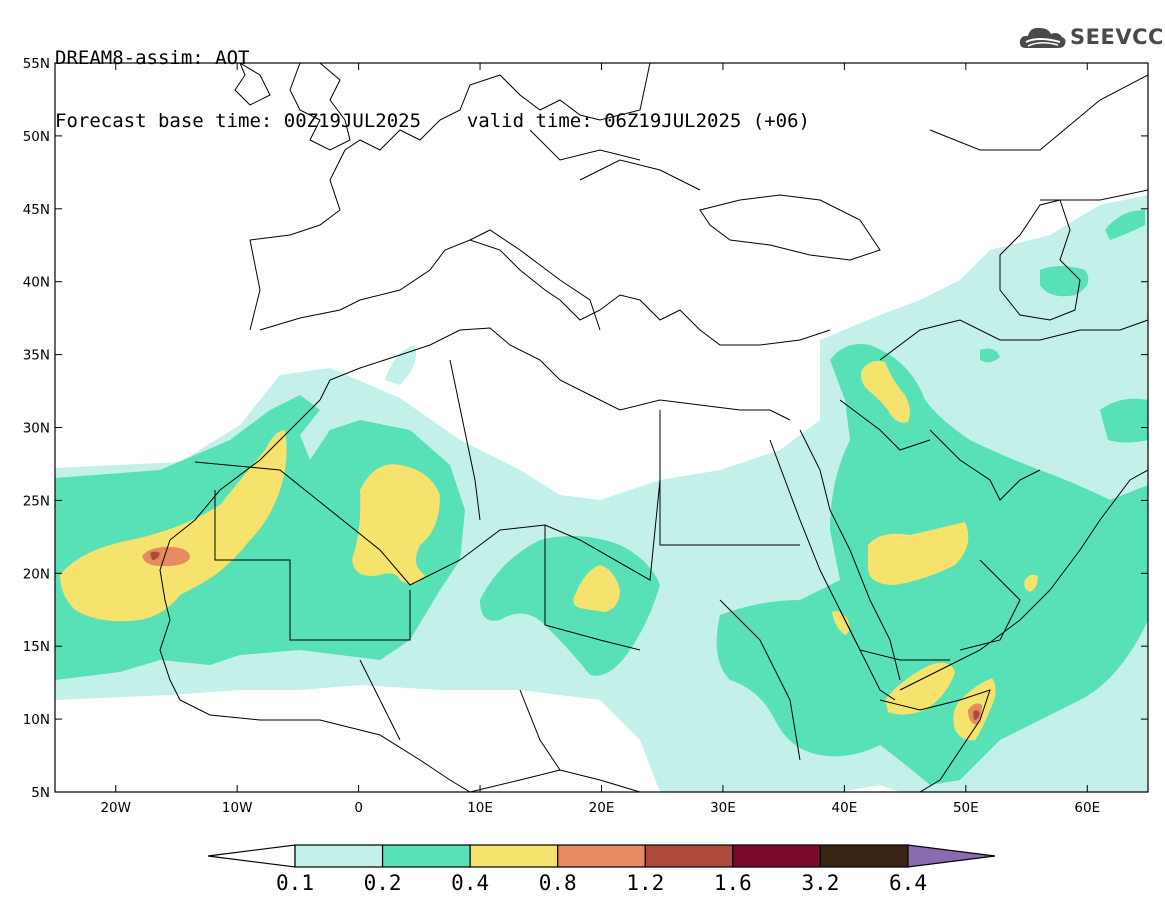  I want to click on lon-tick-label: 60E, so click(1087, 808).